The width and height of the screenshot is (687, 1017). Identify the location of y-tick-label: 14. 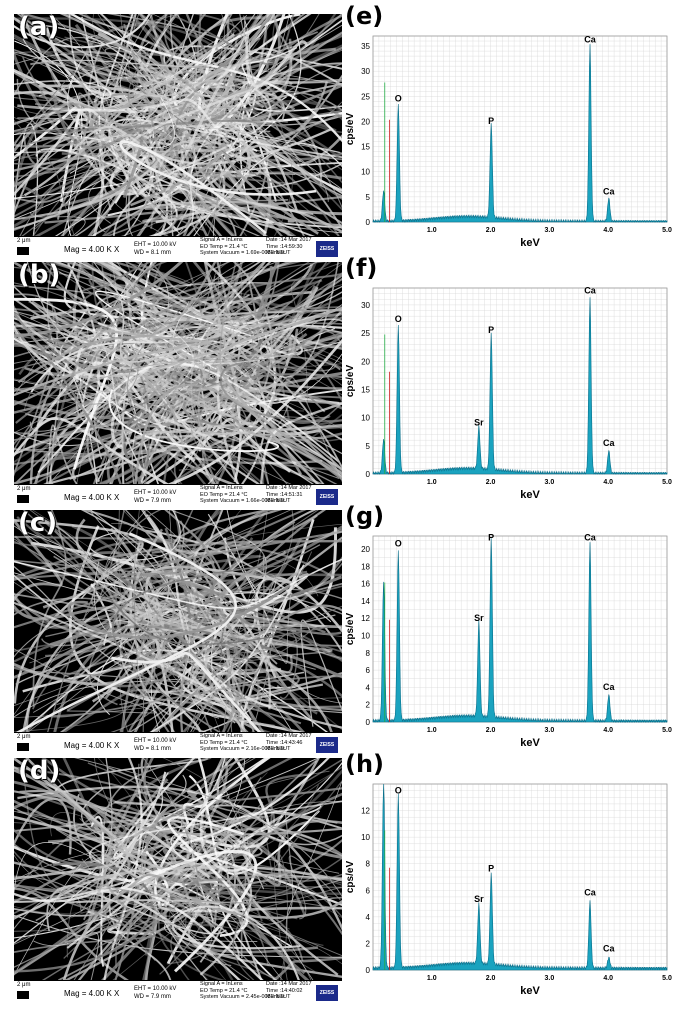
(365, 601).